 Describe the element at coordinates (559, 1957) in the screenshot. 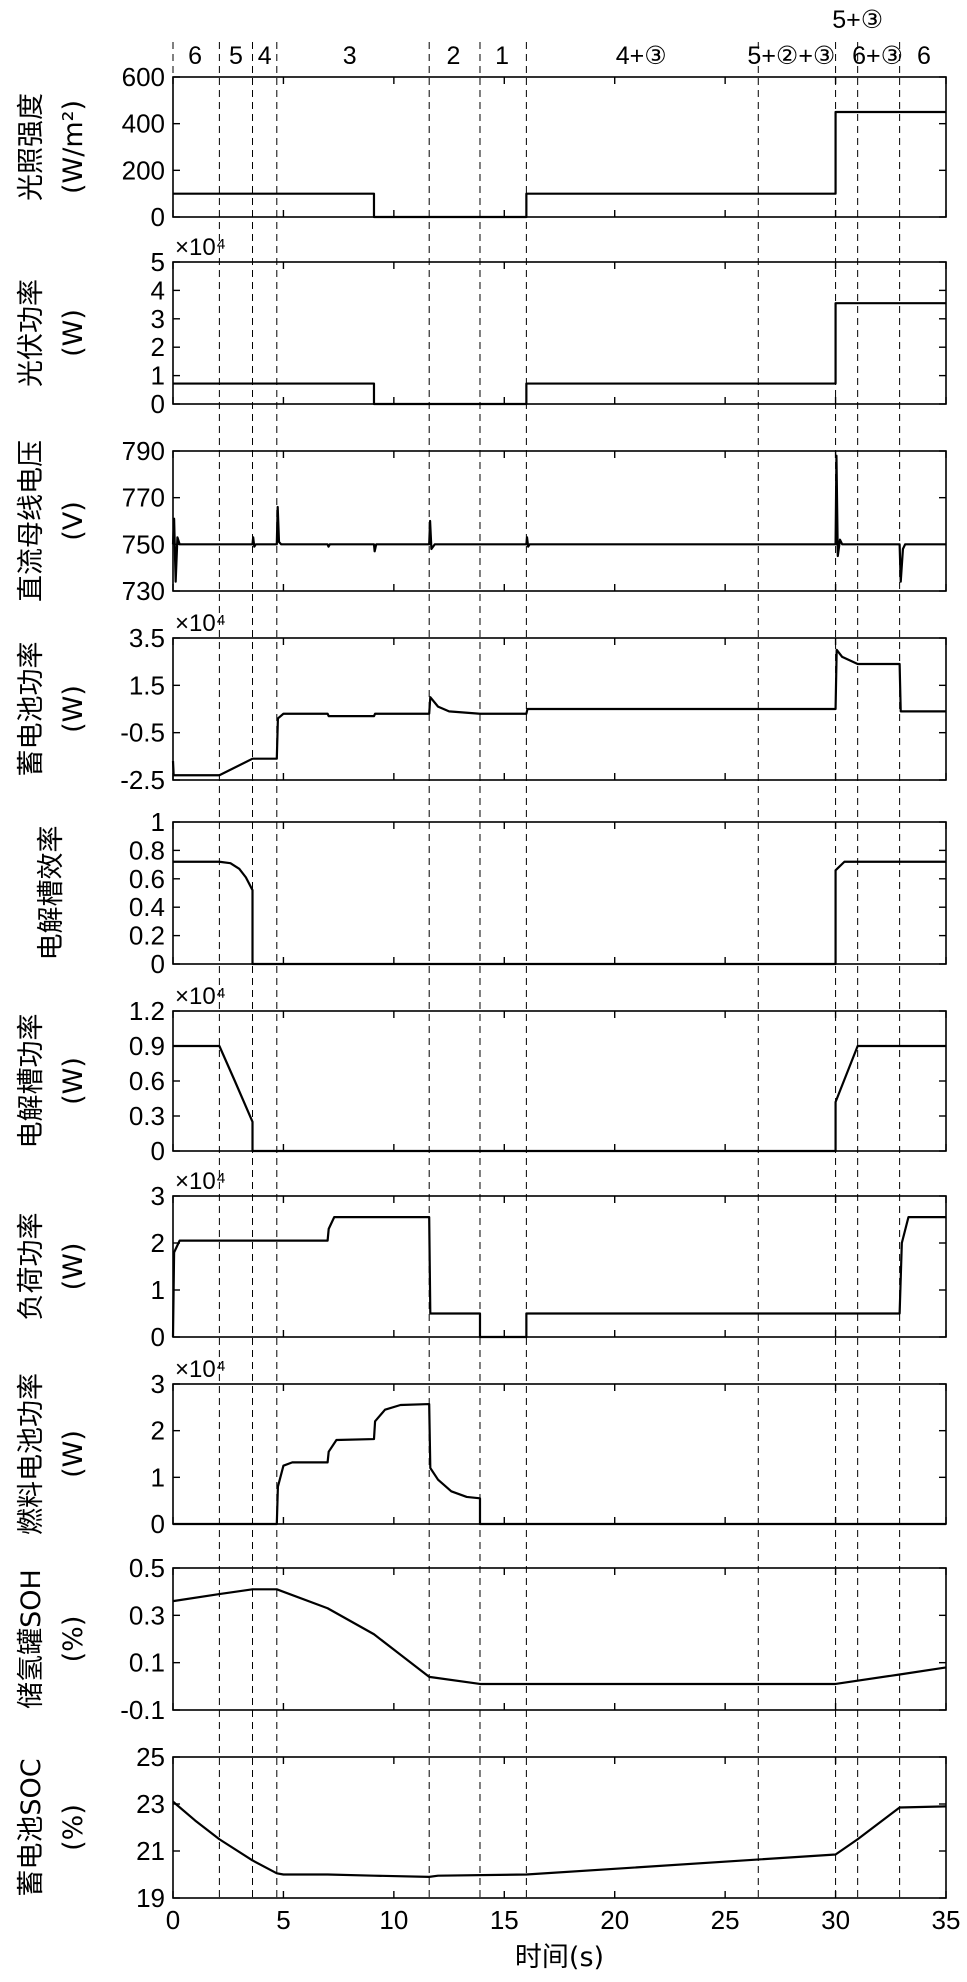

I see `x-axis-label: 时间(s)` at that location.